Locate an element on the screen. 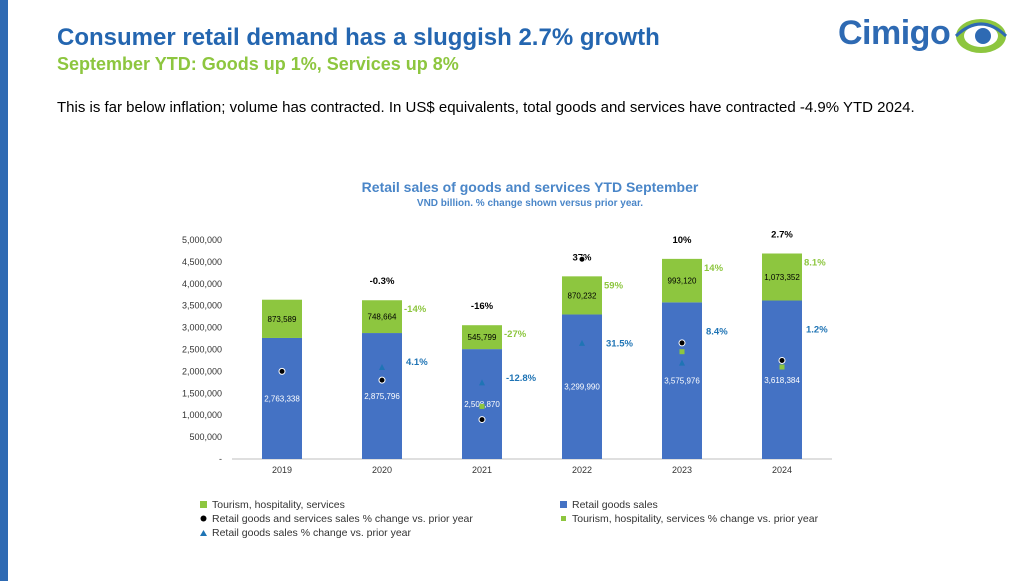  y-tick-label: 1,000,000 is located at coordinates (202, 415).